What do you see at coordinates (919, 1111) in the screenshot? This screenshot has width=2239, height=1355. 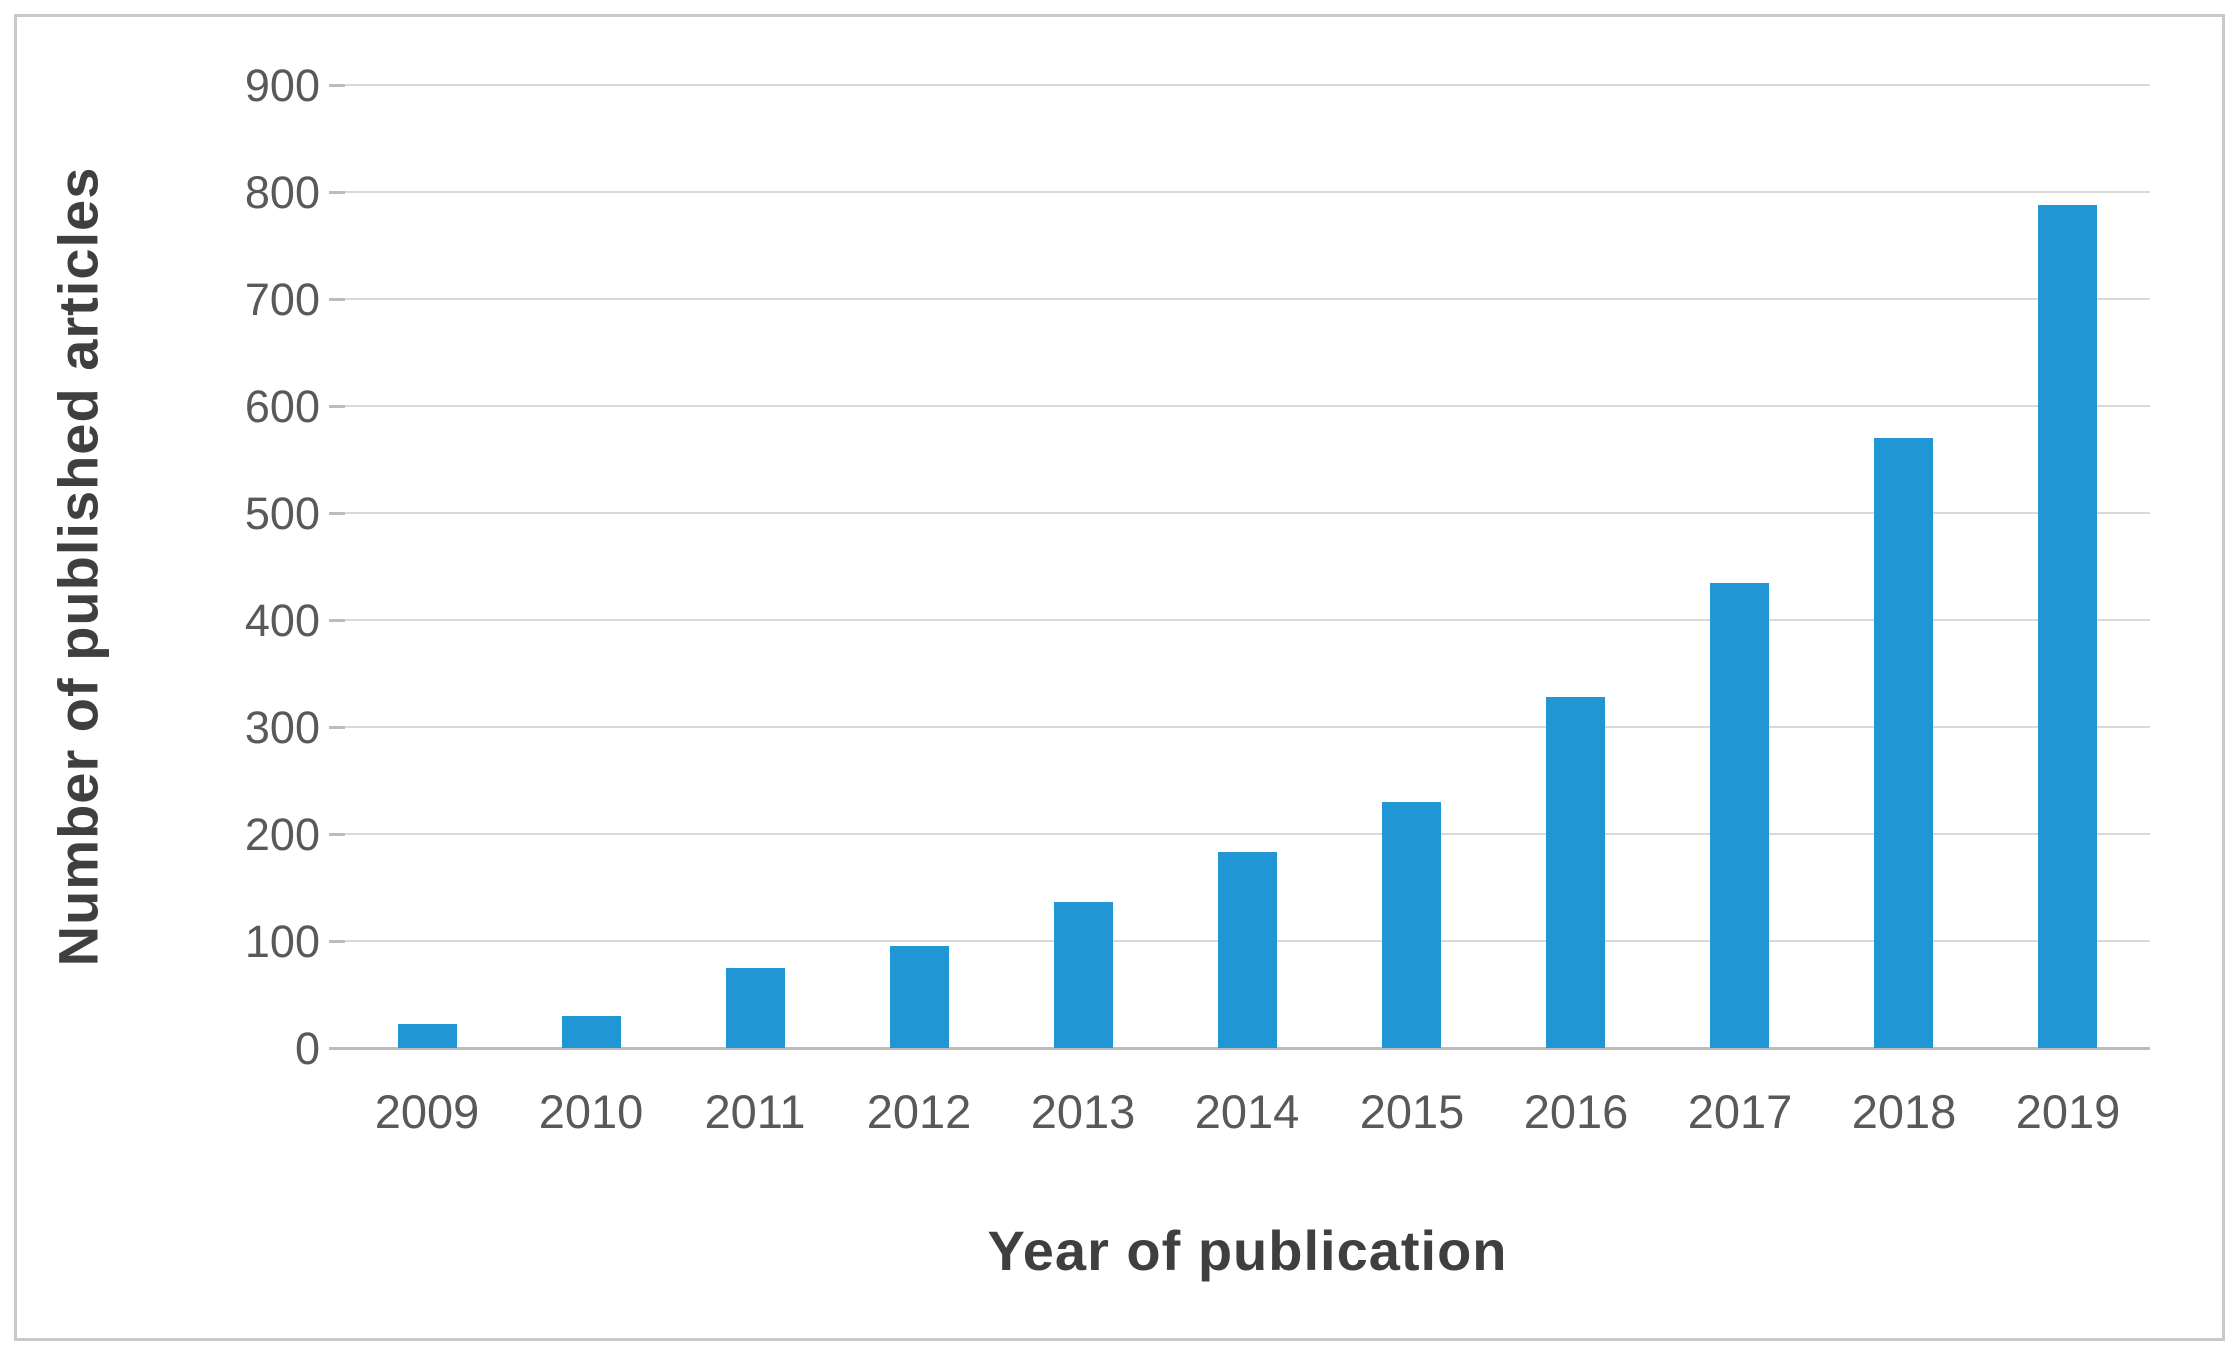 I see `x-tick-label-2012: 2012` at bounding box center [919, 1111].